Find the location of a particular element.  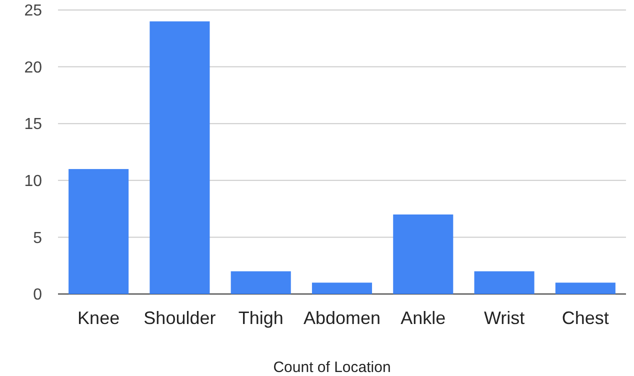

y-tick-label: 25 is located at coordinates (33, 11).